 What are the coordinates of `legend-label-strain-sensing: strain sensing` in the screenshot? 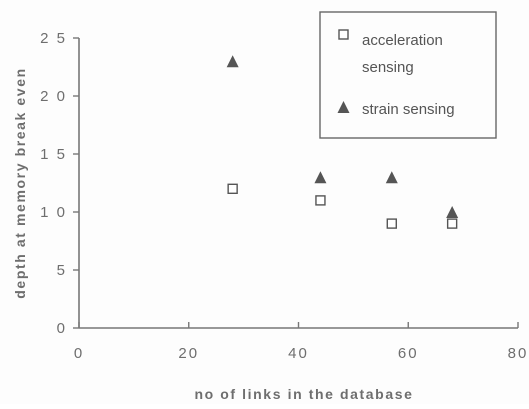 It's located at (408, 109).